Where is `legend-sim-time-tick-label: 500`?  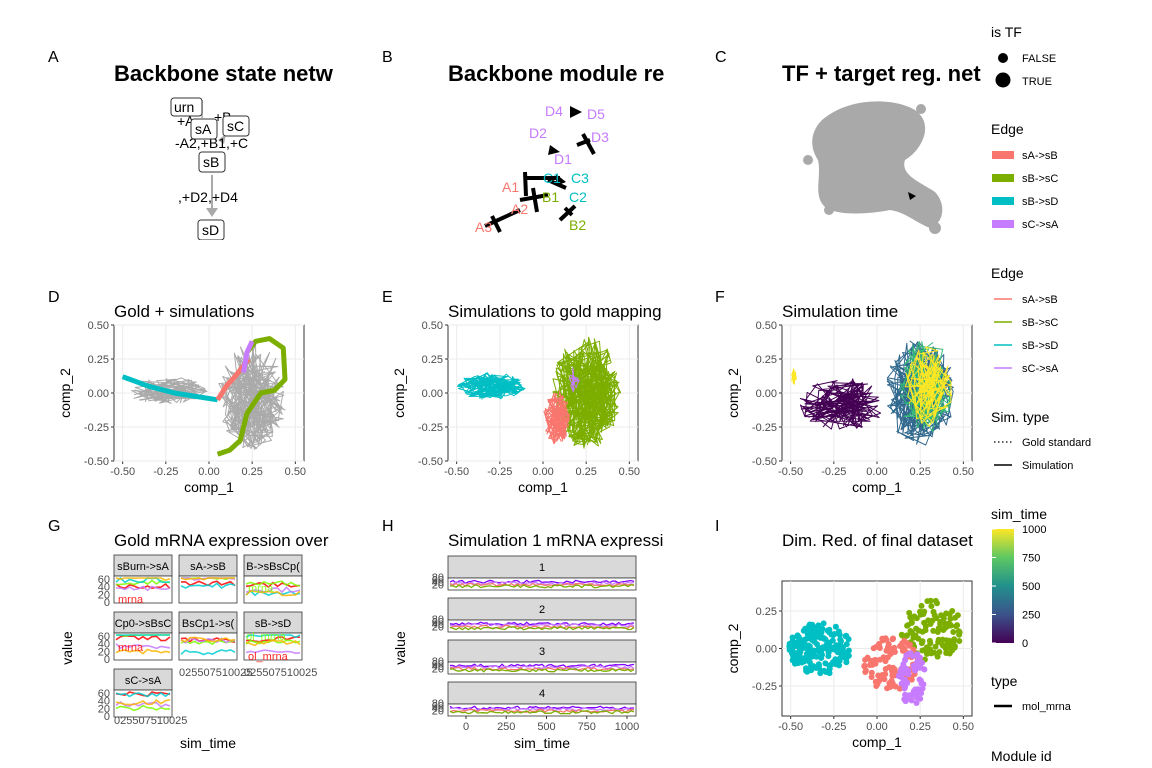
legend-sim-time-tick-label: 500 is located at coordinates (1031, 587).